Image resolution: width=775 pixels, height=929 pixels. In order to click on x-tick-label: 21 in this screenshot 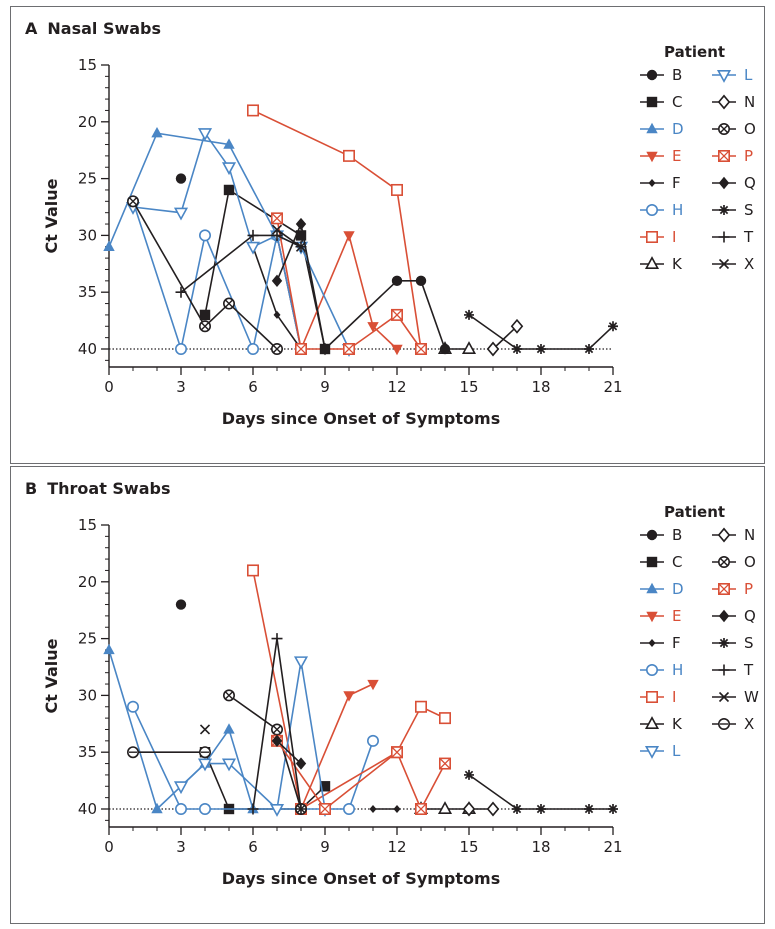, I will do `click(612, 847)`.